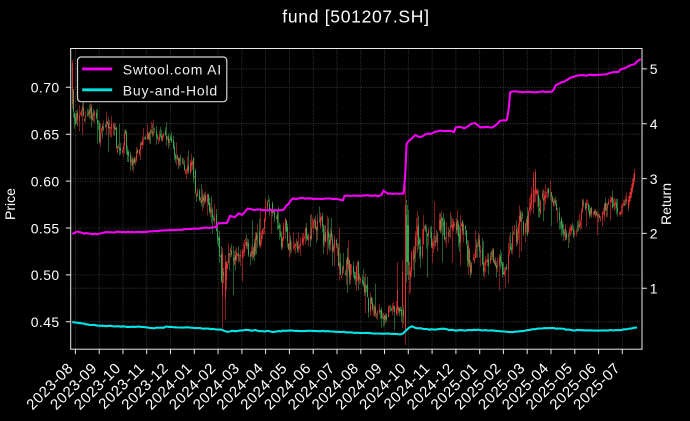 The width and height of the screenshot is (690, 421). I want to click on svg-text: 0.65, so click(45, 135).